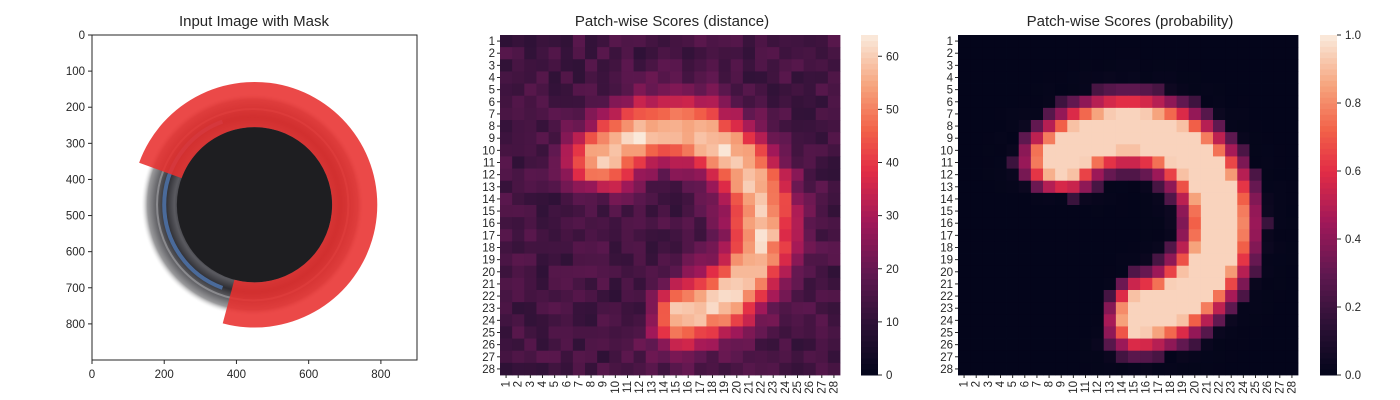  Describe the element at coordinates (946, 212) in the screenshot. I see `y-tick-label: 15` at that location.